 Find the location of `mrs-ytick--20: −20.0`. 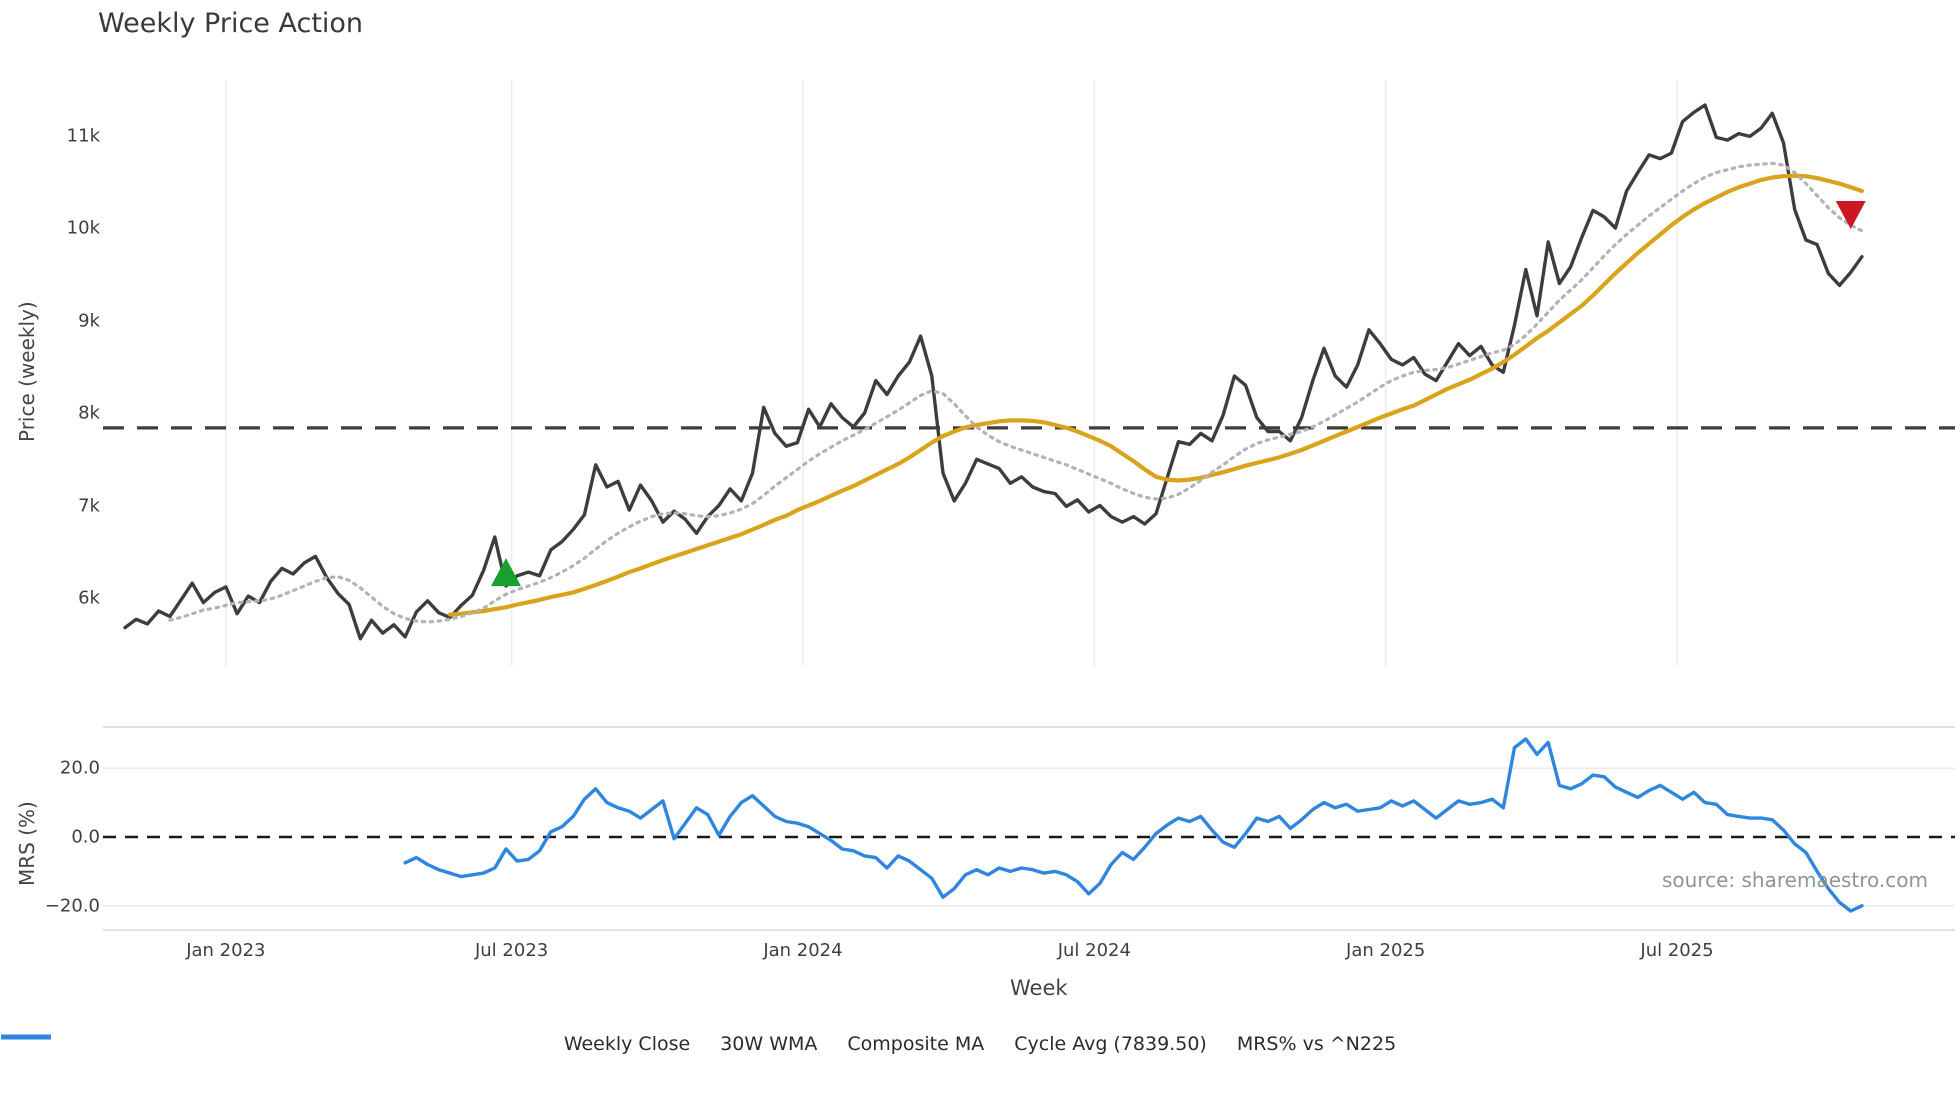

mrs-ytick--20: −20.0 is located at coordinates (72, 906).